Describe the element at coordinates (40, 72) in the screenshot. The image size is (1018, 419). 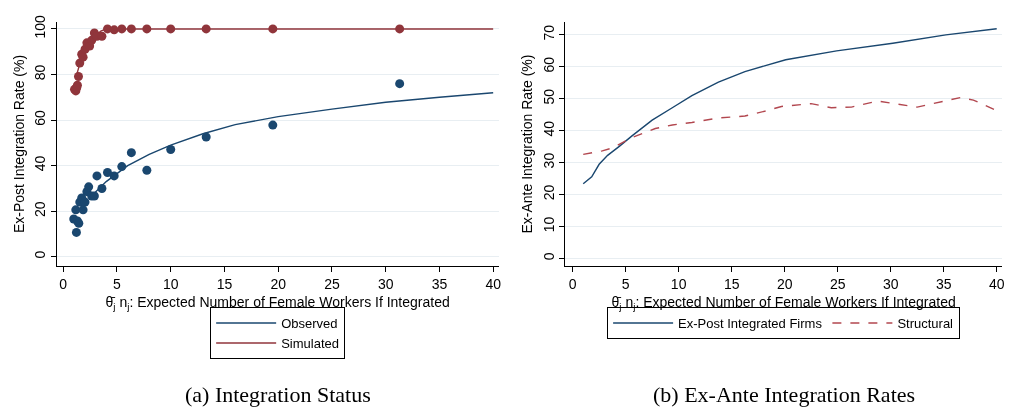
I see `y-tick-label: 80` at that location.